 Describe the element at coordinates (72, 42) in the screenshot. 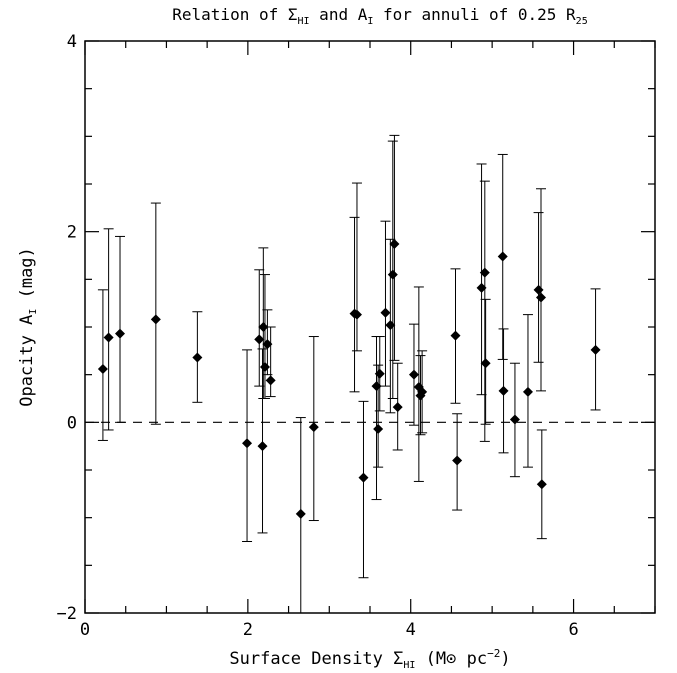

I see `y-tick-label: 4` at that location.